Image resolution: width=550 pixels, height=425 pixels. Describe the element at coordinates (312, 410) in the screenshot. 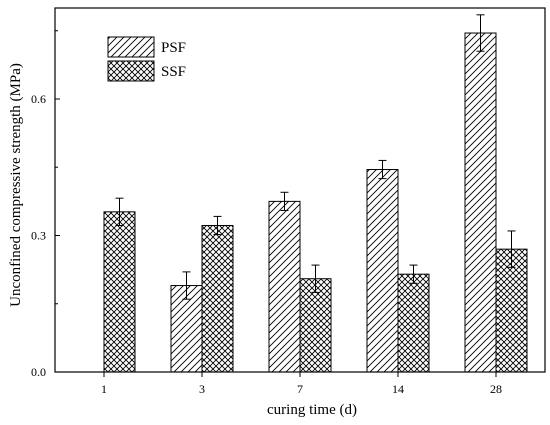

I see `x-axis-title: curing time (d)` at that location.